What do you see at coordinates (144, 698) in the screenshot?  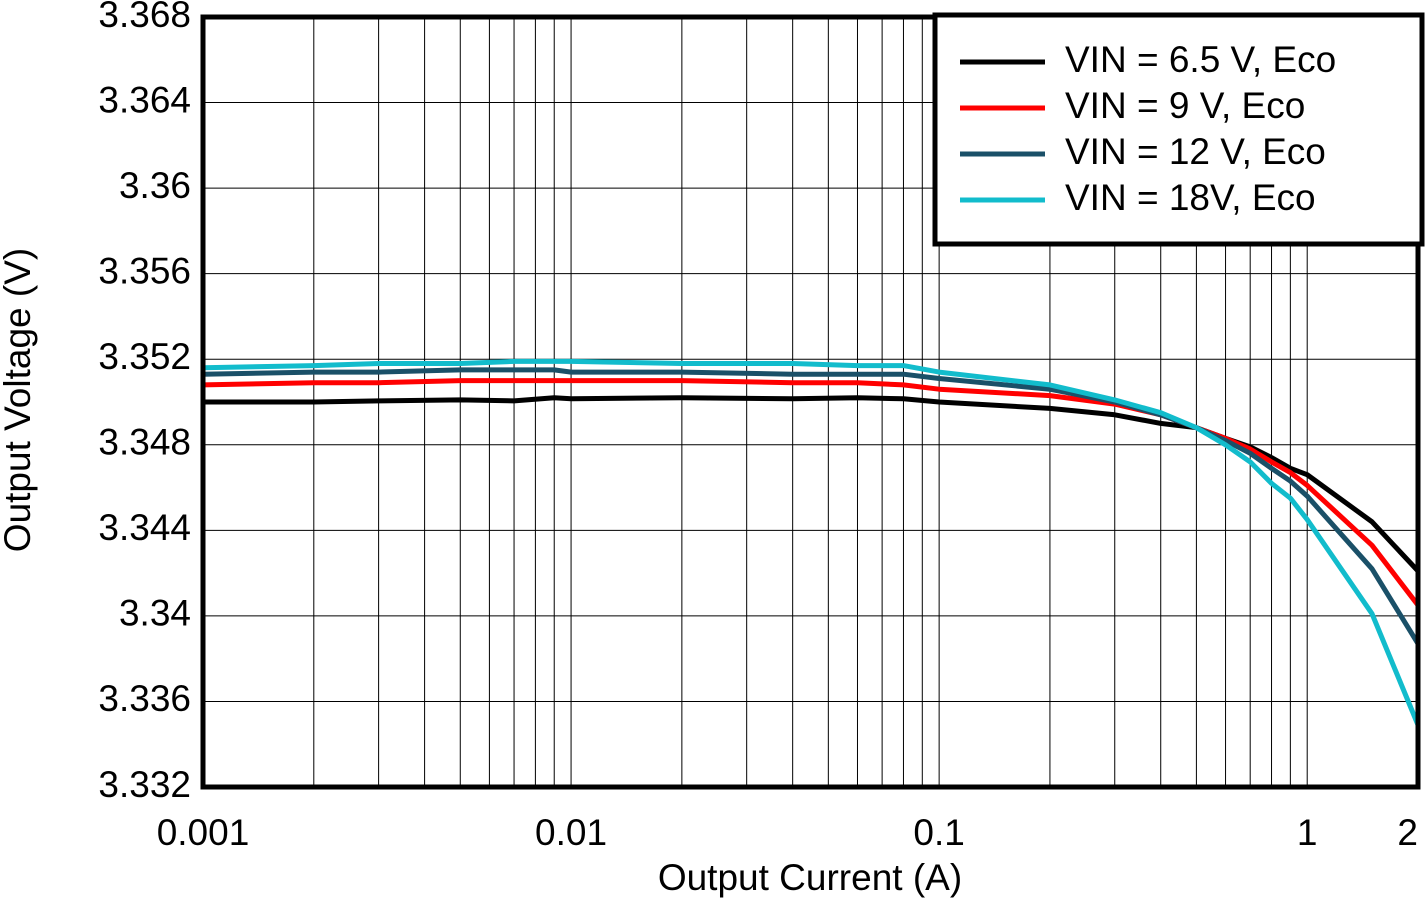 I see `y-tick-label: 3.336` at bounding box center [144, 698].